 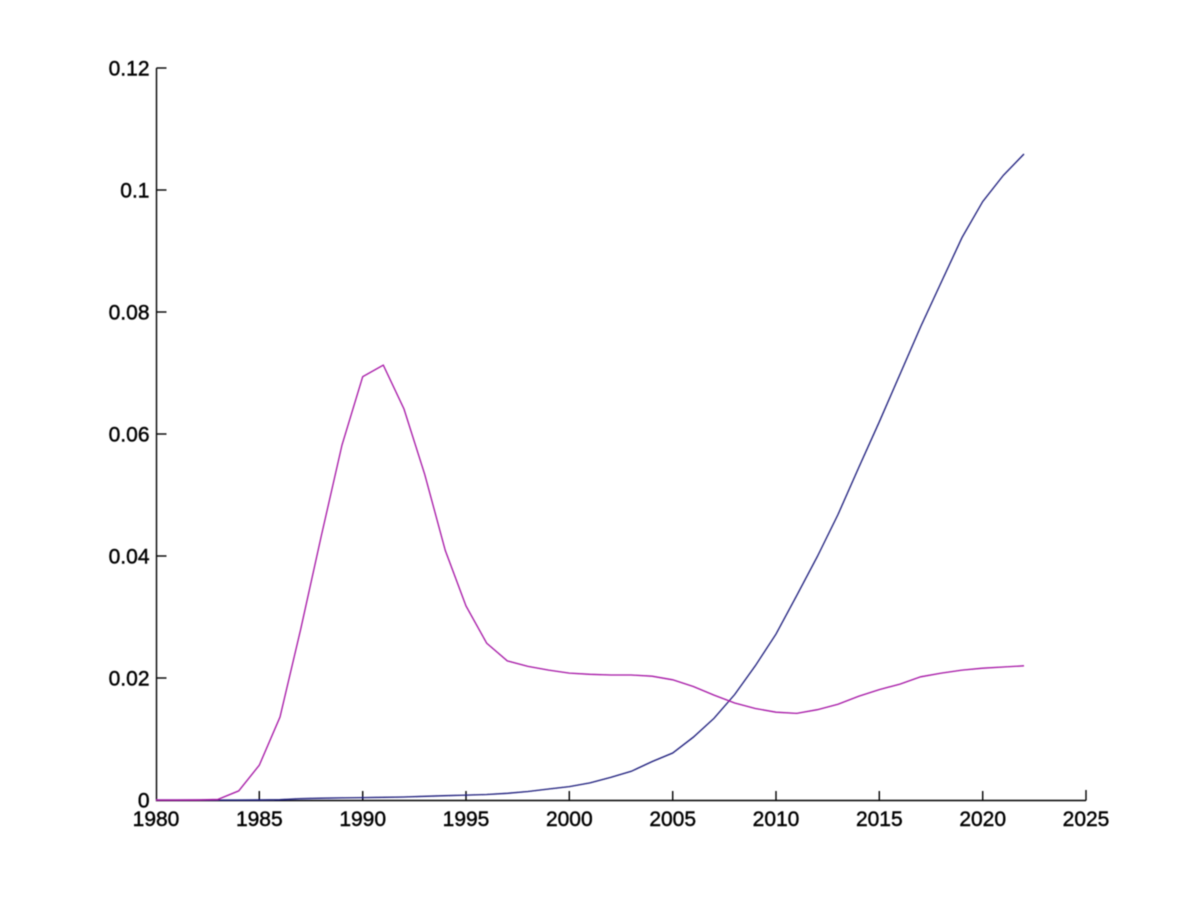 What do you see at coordinates (129, 557) in the screenshot?
I see `svg-text: 0.04` at bounding box center [129, 557].